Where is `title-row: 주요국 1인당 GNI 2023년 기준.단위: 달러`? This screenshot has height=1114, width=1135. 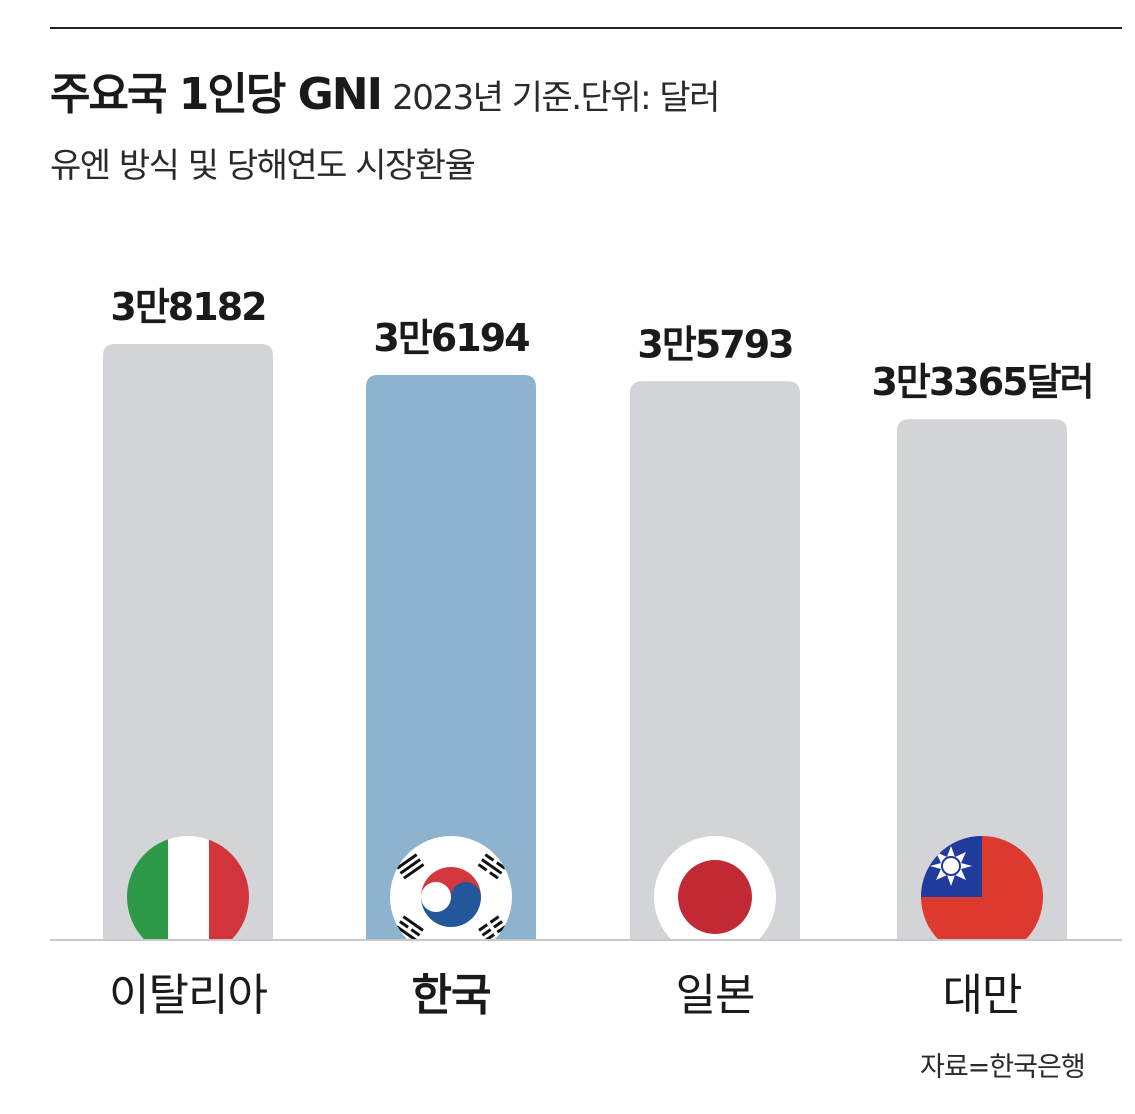 title-row: 주요국 1인당 GNI 2023년 기준.단위: 달러 is located at coordinates (385, 90).